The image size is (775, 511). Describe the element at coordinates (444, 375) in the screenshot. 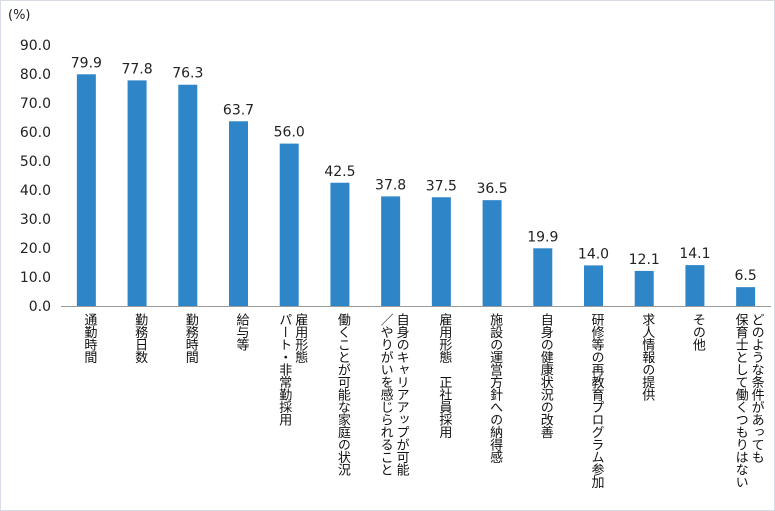

I see `category-label: 雇用形態 正社員採用` at that location.